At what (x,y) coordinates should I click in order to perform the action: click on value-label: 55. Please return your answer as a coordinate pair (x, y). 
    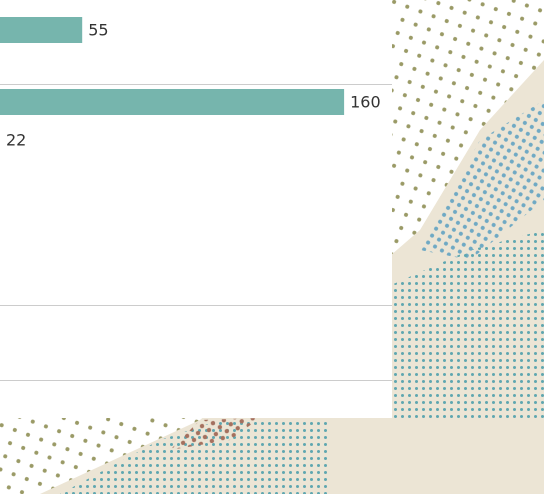
    Looking at the image, I should click on (98, 30).